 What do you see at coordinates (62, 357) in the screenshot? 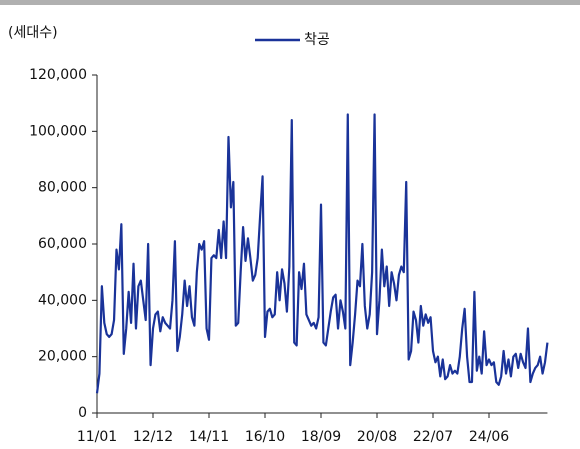
I see `y-tick-label: 20,000` at bounding box center [62, 357].